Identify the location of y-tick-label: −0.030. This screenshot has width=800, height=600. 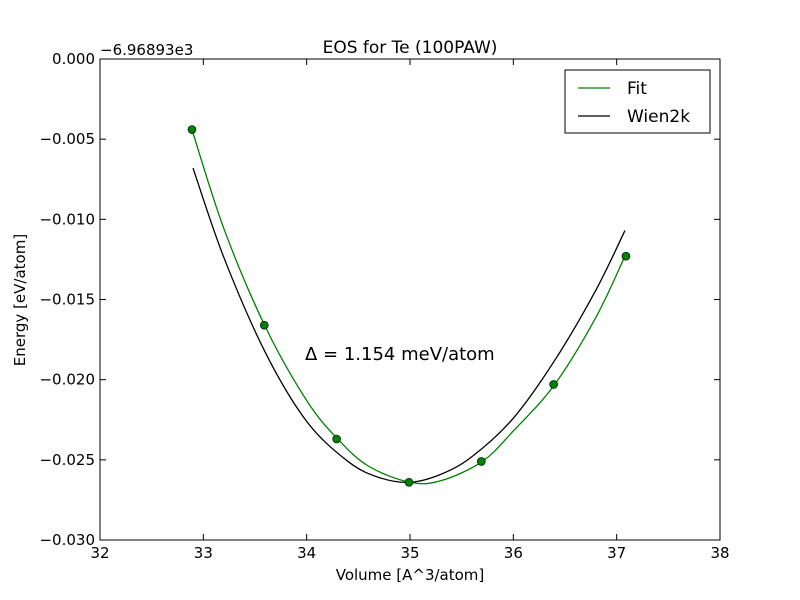
(67, 540).